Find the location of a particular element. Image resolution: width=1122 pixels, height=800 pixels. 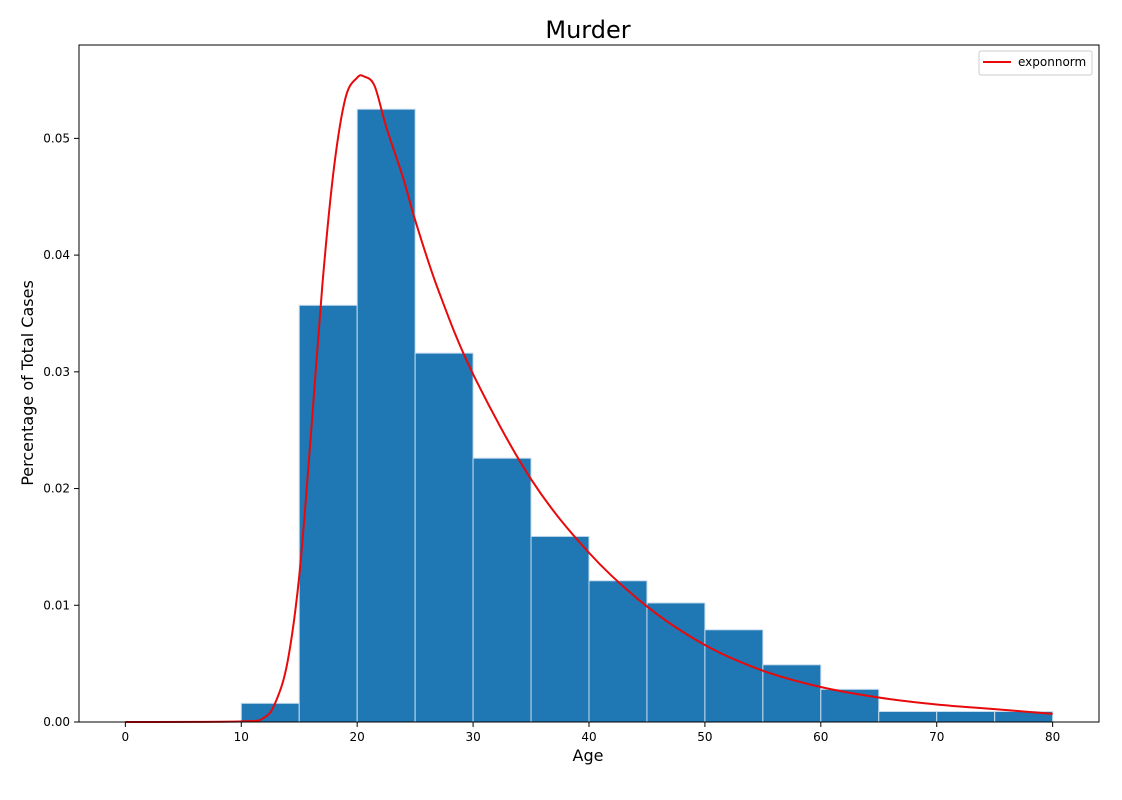

legend-box is located at coordinates (1035, 63).